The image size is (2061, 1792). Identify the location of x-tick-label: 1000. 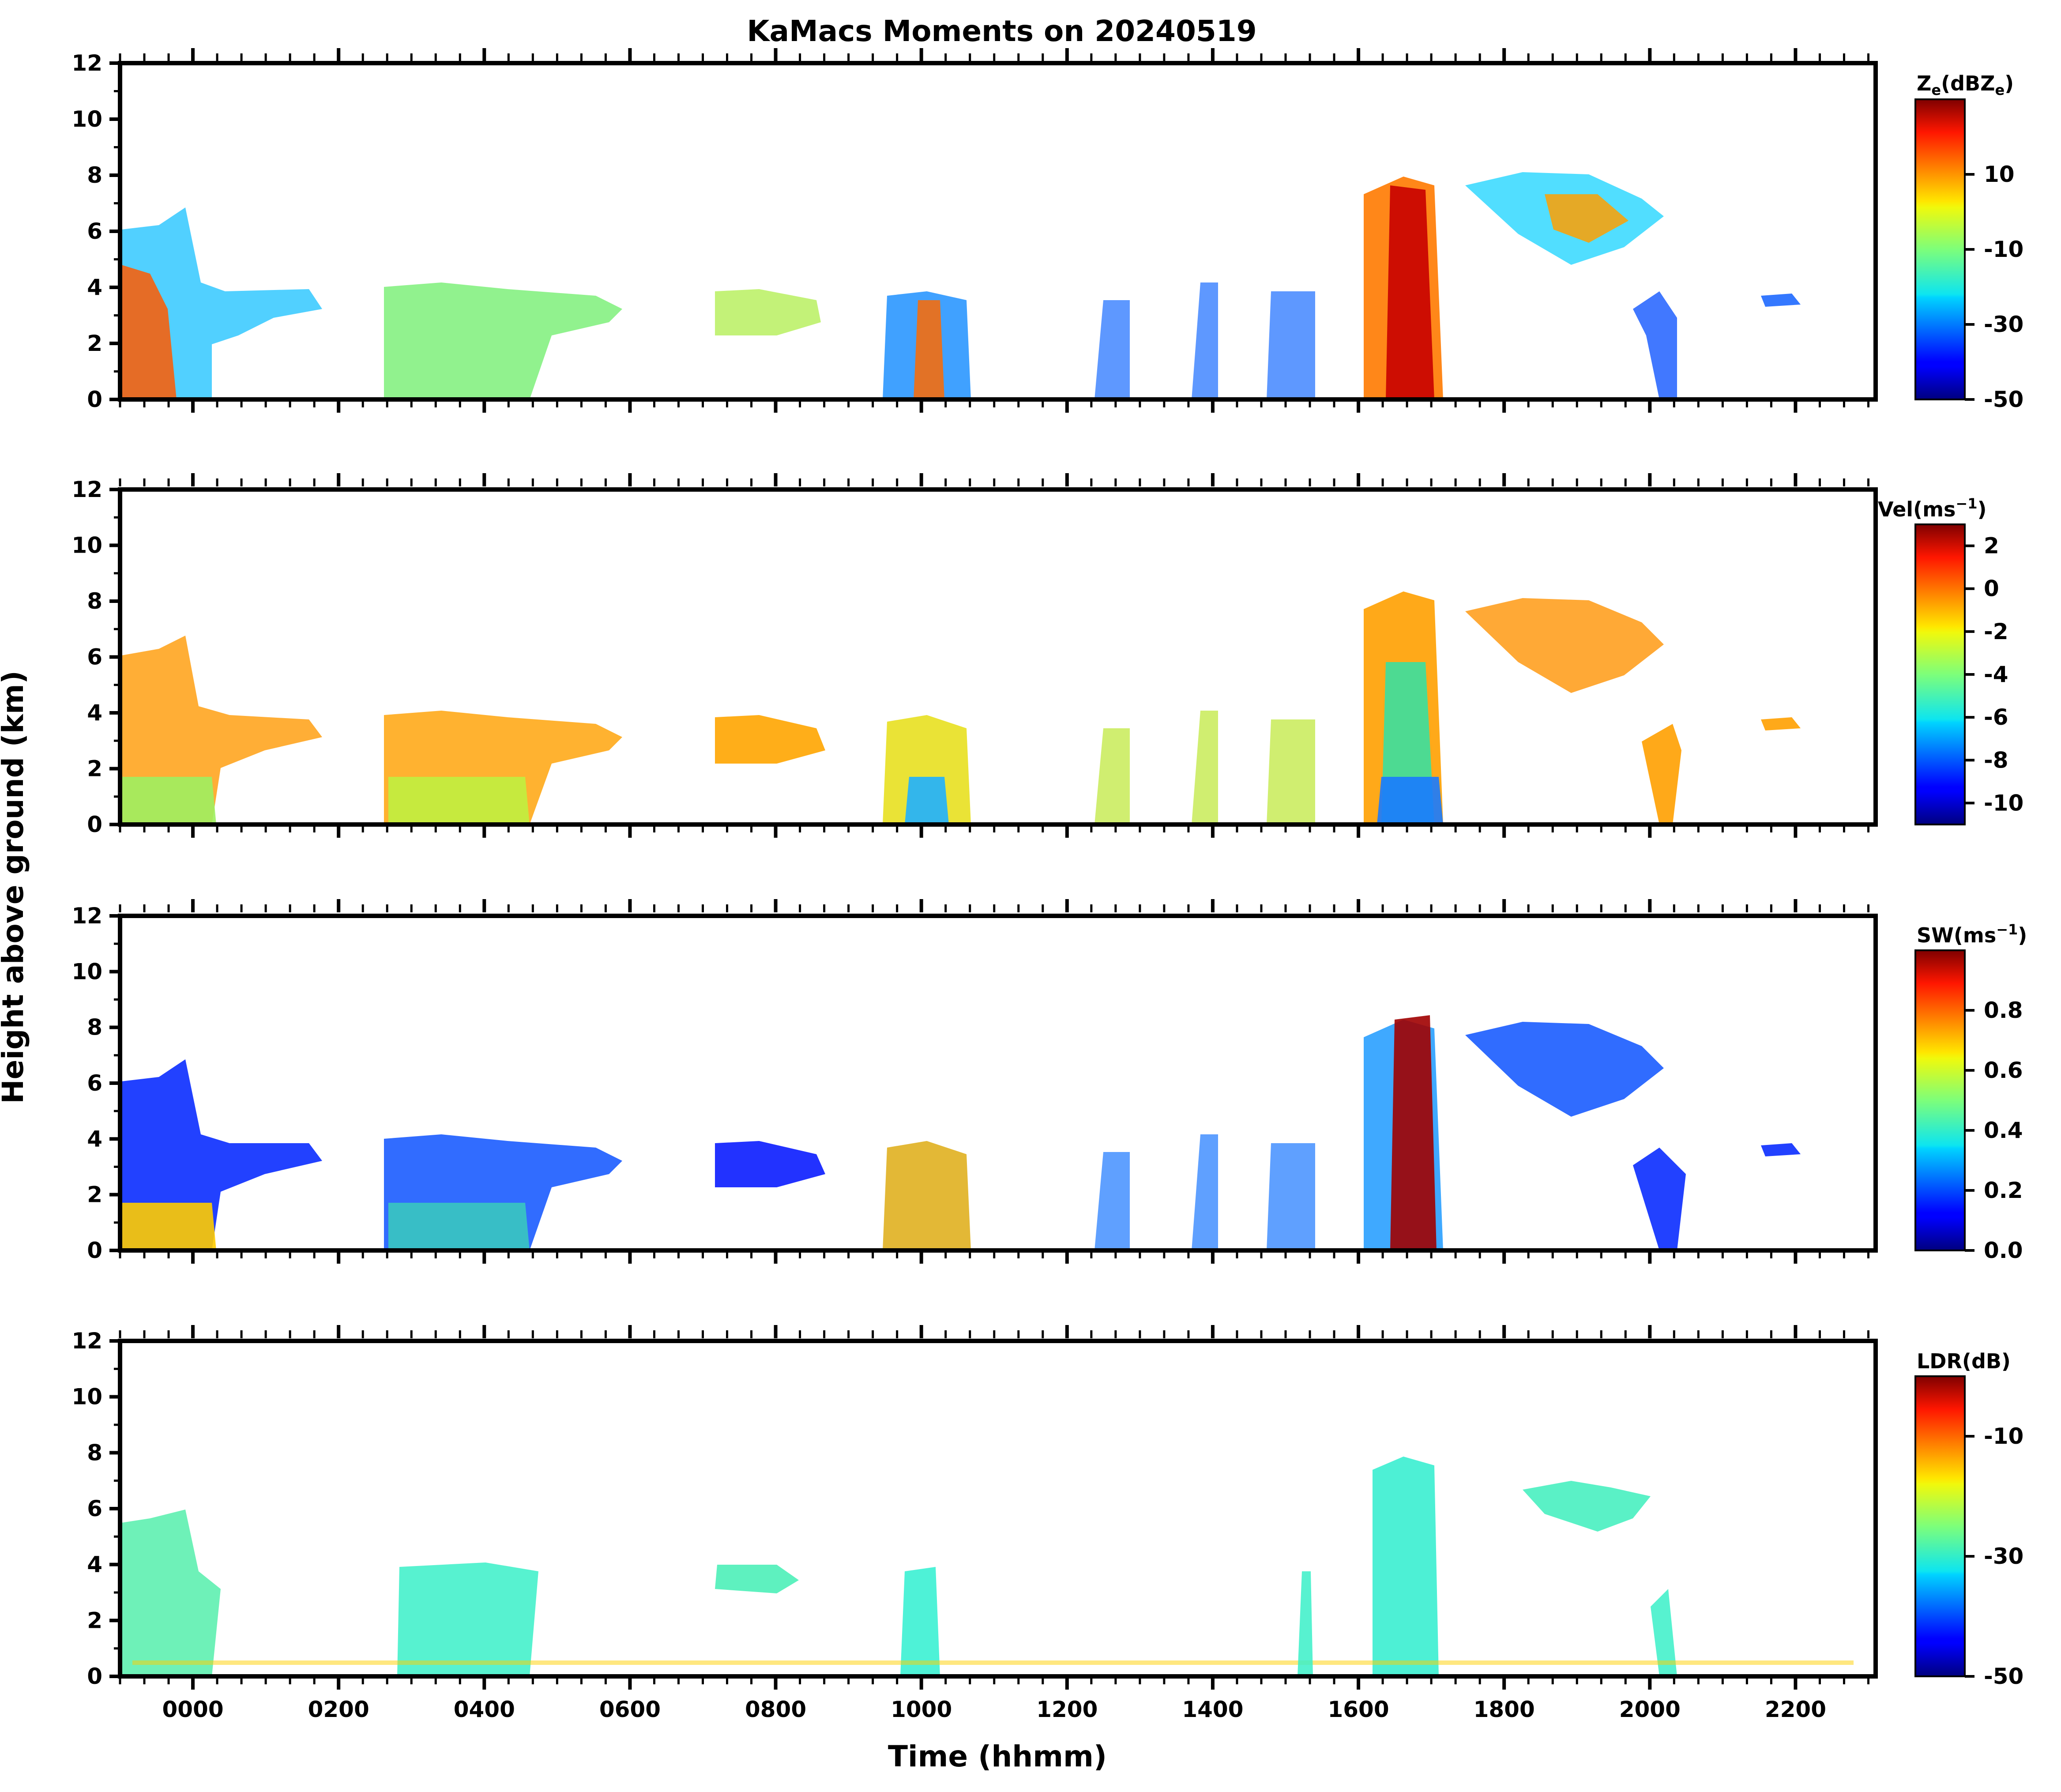
(921, 1709).